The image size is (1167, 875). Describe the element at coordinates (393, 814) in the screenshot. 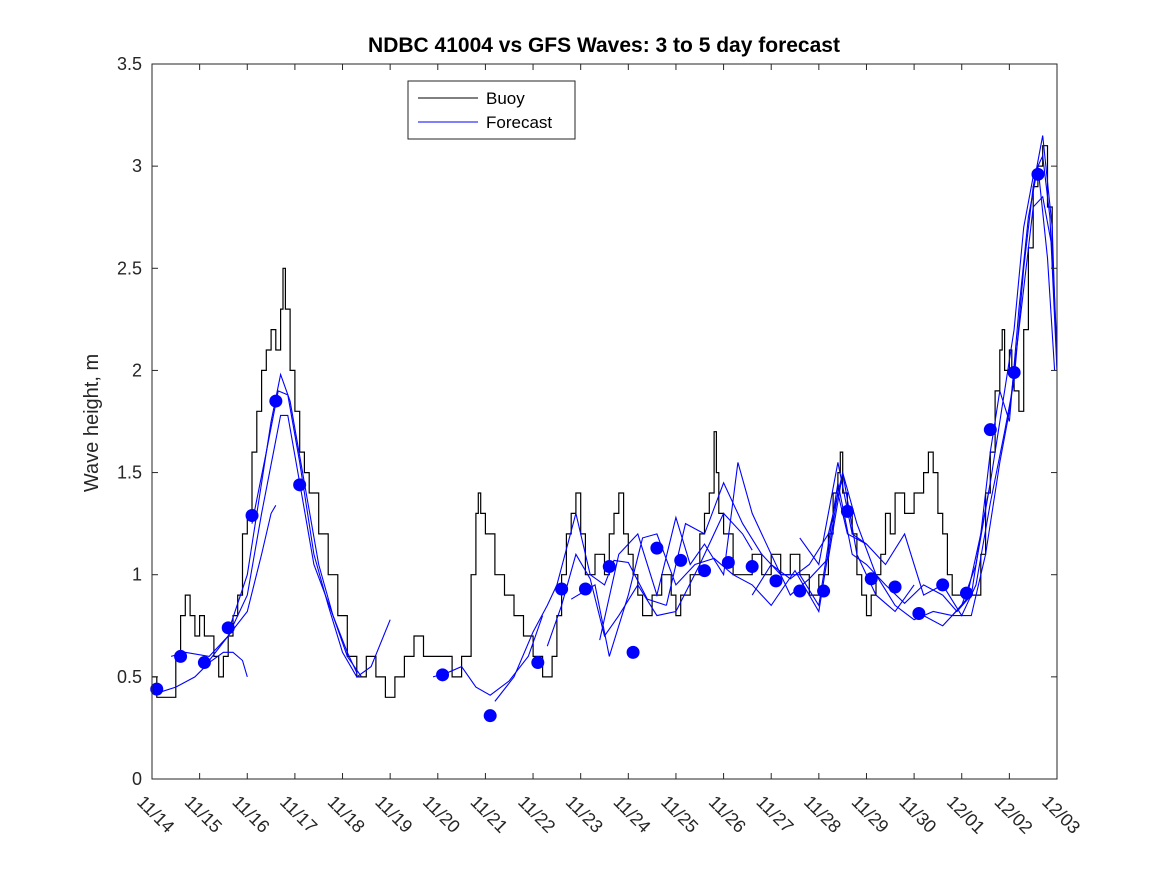

I see `x-tick-label: 11/19` at that location.